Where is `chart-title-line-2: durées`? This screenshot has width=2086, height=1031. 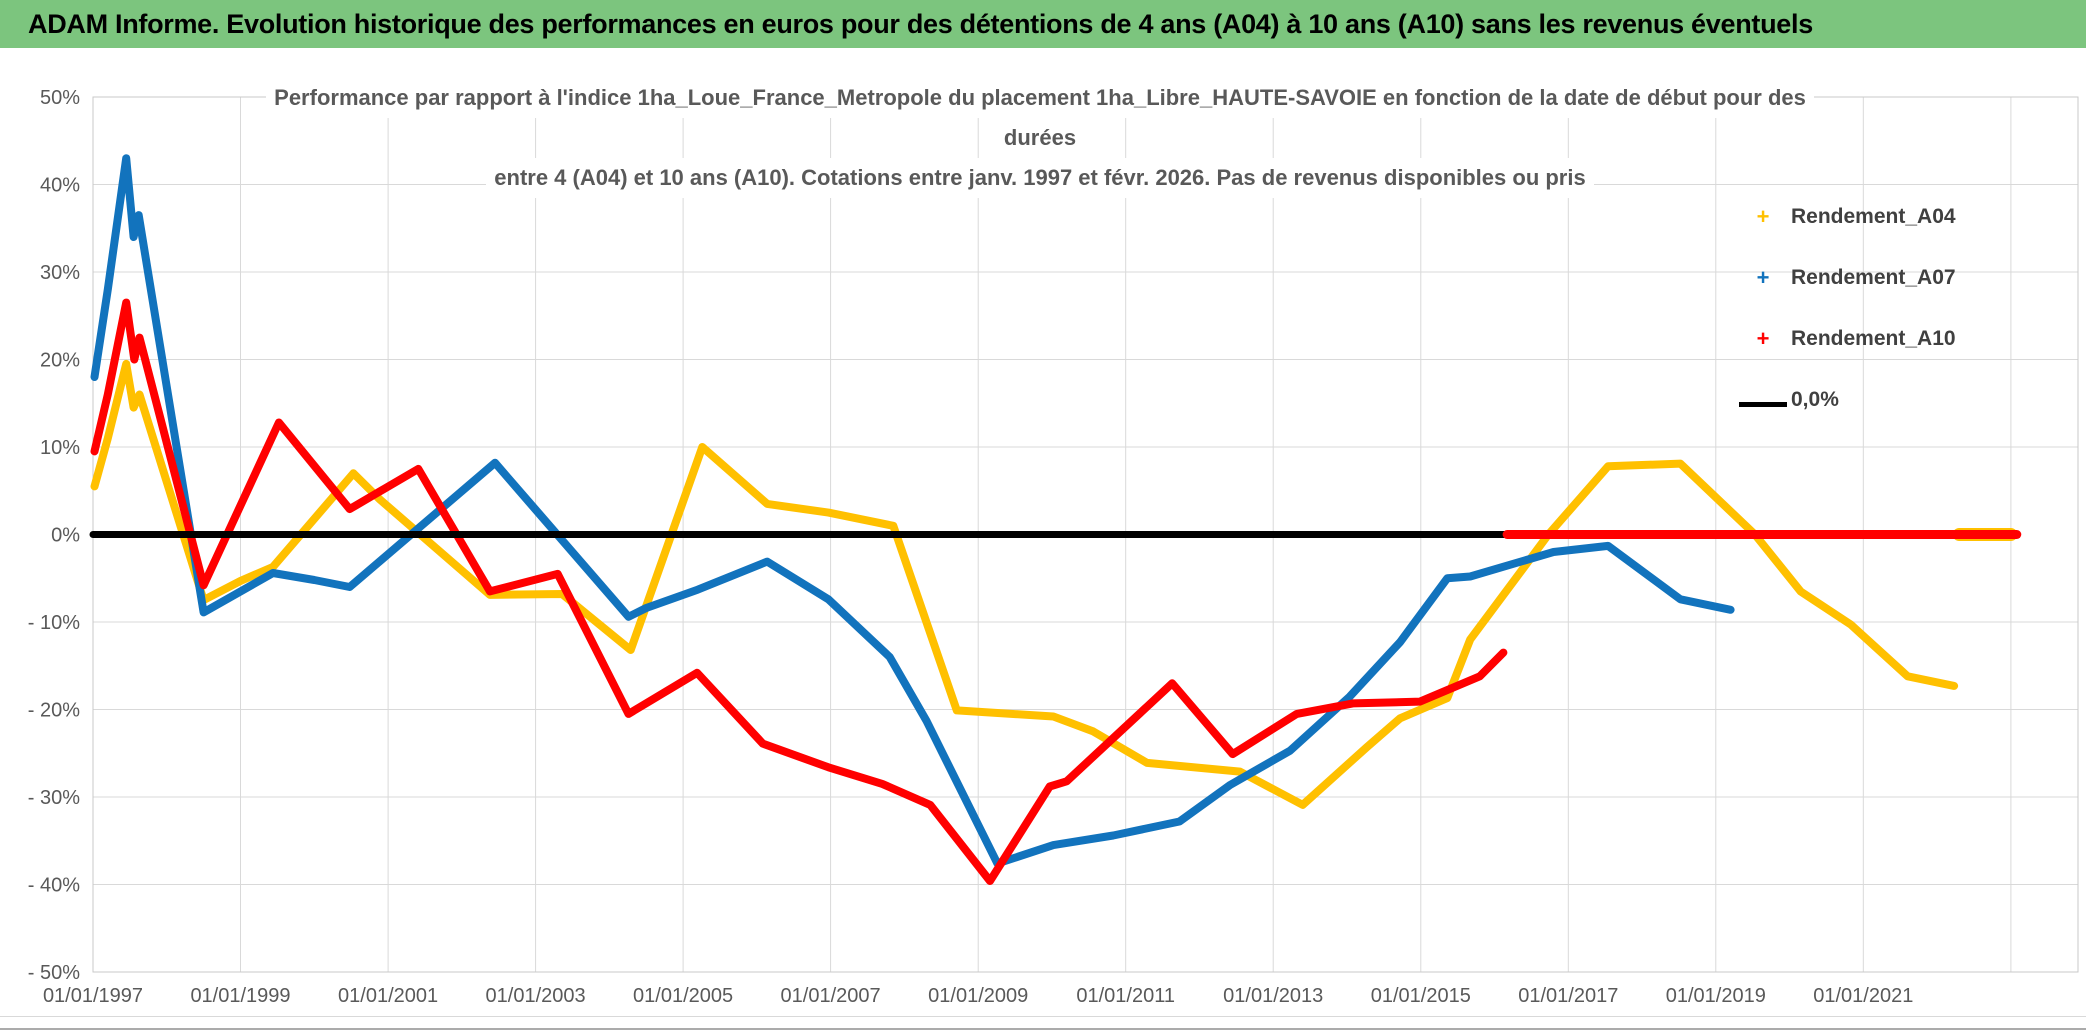 chart-title-line-2: durées is located at coordinates (1040, 138).